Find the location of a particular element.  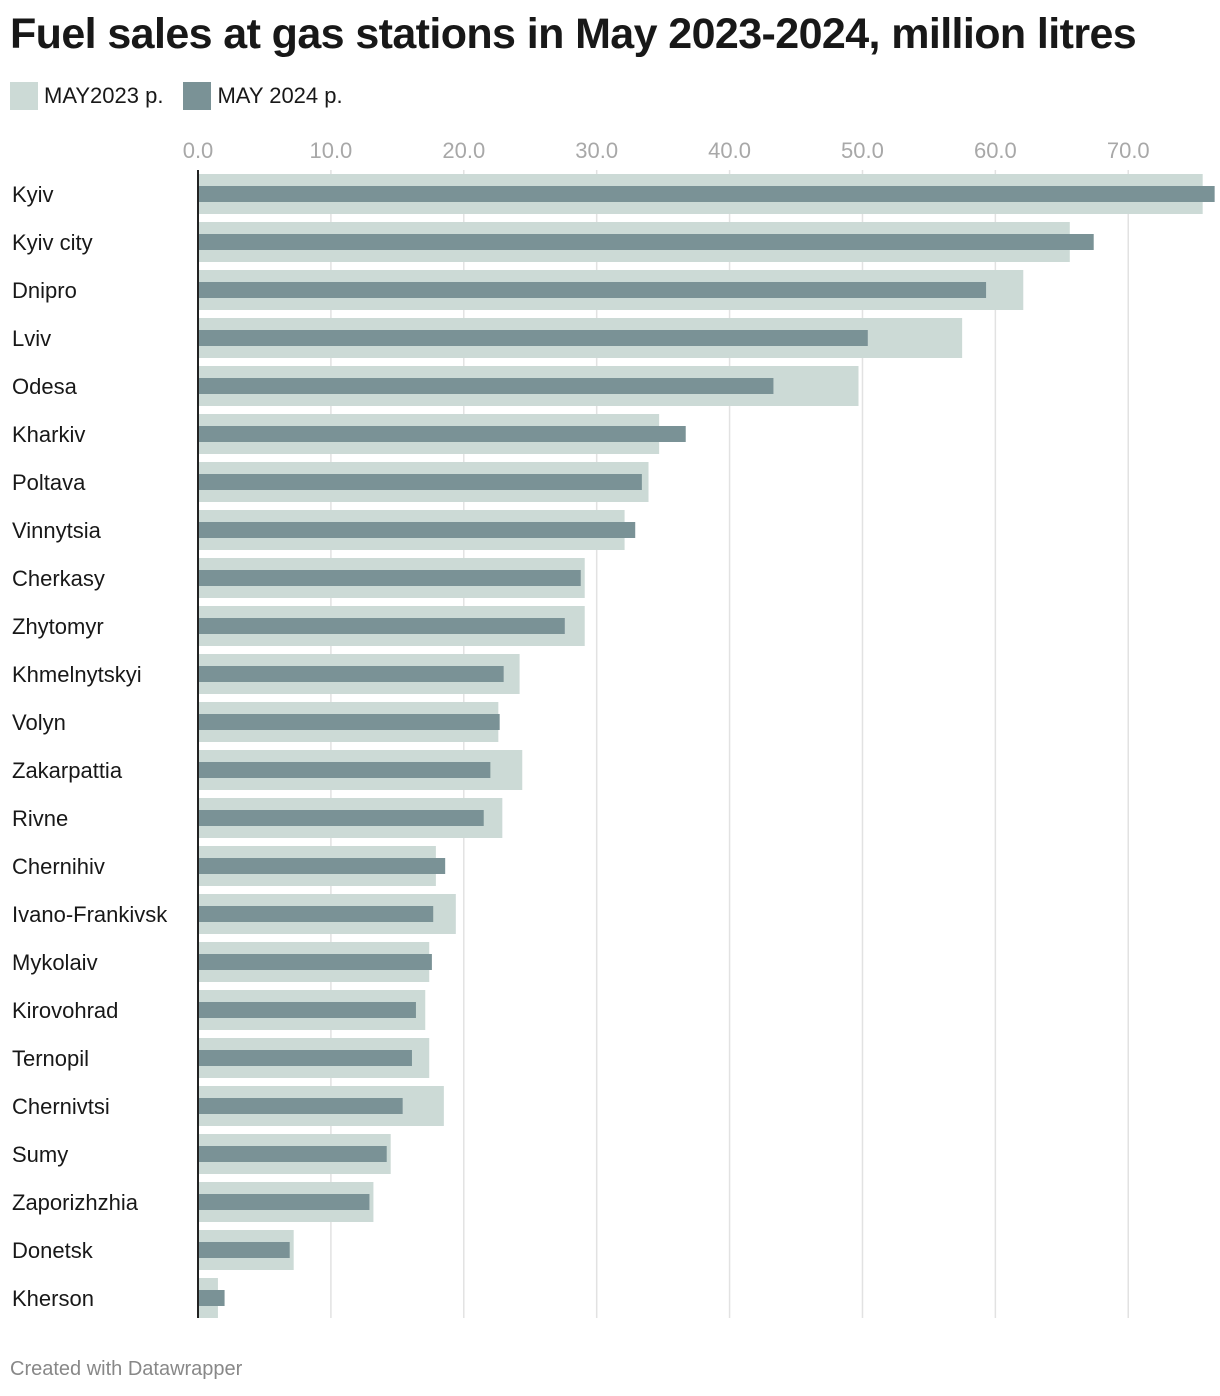

category-label-5: Kharkiv is located at coordinates (48, 434).